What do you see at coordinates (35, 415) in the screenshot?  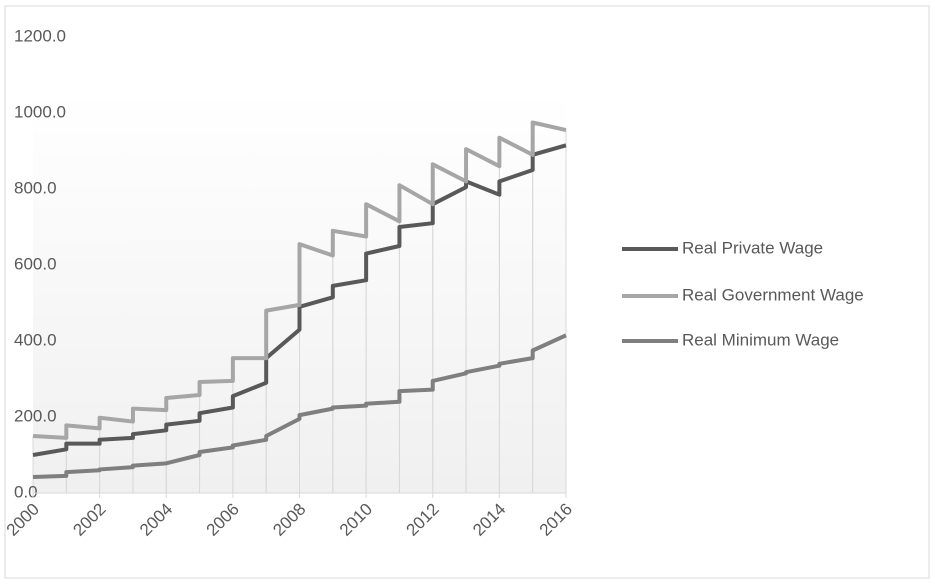 I see `y-tick-label: 200.0` at bounding box center [35, 415].